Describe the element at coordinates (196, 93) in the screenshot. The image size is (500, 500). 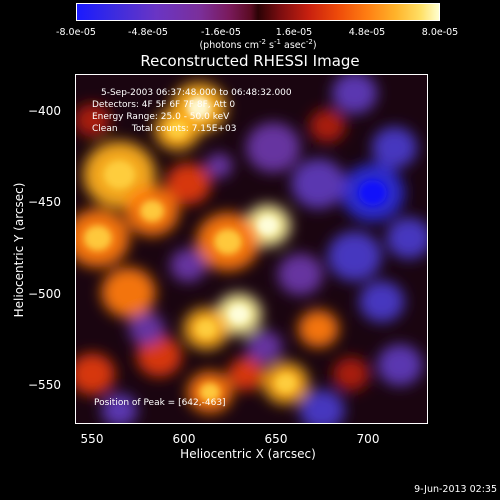
I see `time-range-annotation: 5-Sep-2003 06:37:48.000 to 06:48:32.000` at that location.